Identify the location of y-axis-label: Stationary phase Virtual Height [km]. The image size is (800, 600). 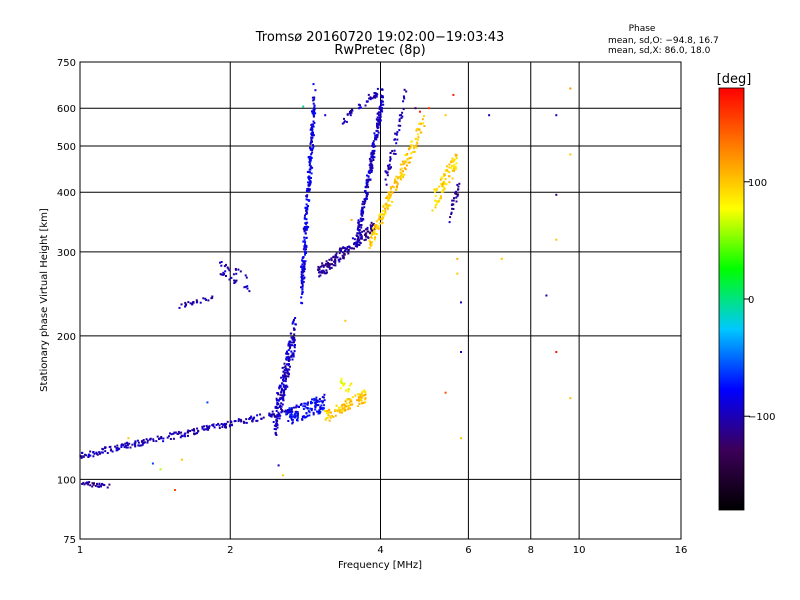
(44, 300).